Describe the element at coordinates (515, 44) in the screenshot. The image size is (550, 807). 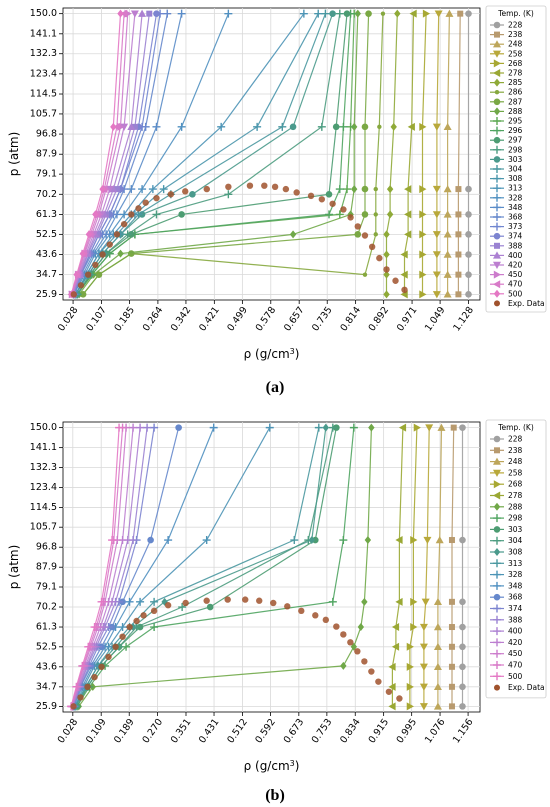
I see `legend-label: 248` at that location.